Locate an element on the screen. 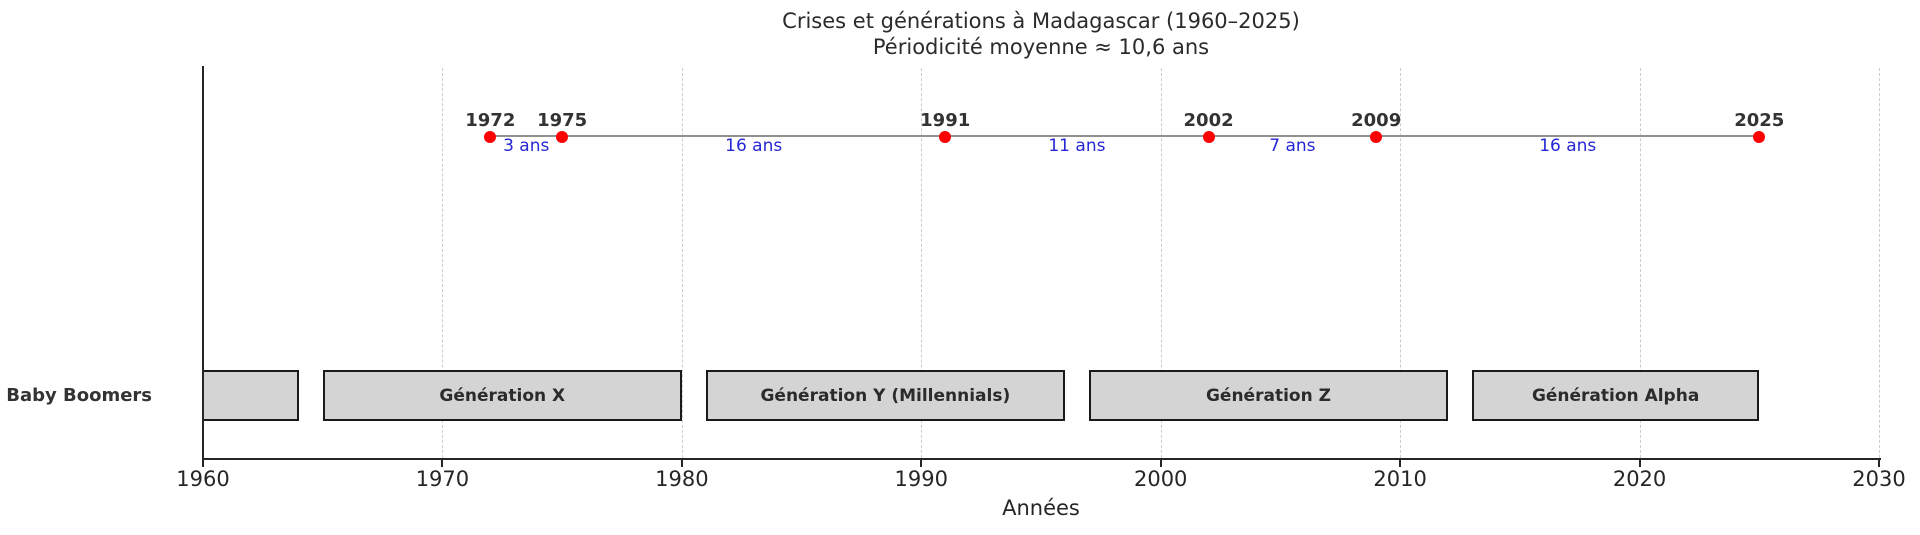 Image resolution: width=1920 pixels, height=535 pixels. x-axis-tick-label: 1980 is located at coordinates (682, 479).